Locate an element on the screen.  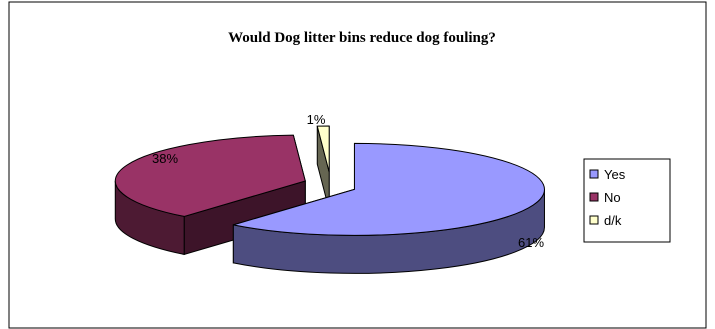
legend-swatch-yes is located at coordinates (594, 174).